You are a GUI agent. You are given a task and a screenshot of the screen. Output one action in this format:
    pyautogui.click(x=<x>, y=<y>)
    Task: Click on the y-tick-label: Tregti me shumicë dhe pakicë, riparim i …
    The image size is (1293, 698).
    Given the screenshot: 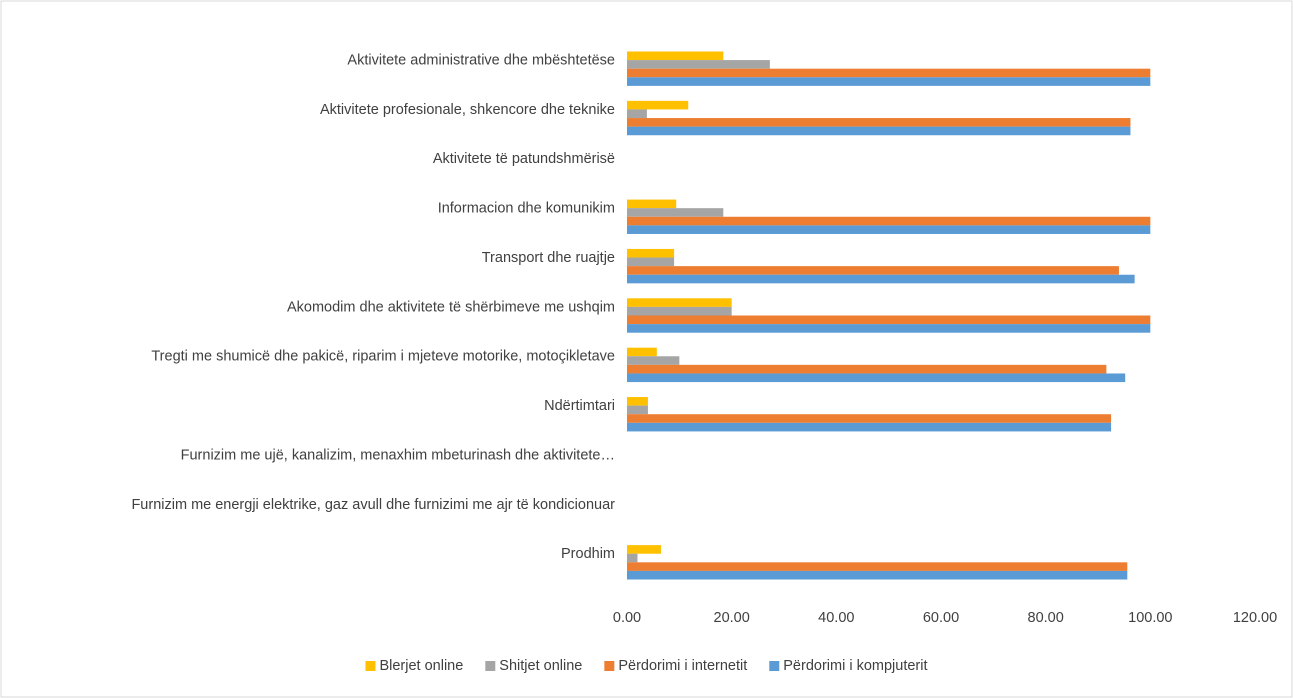 What is the action you would take?
    pyautogui.click(x=383, y=357)
    